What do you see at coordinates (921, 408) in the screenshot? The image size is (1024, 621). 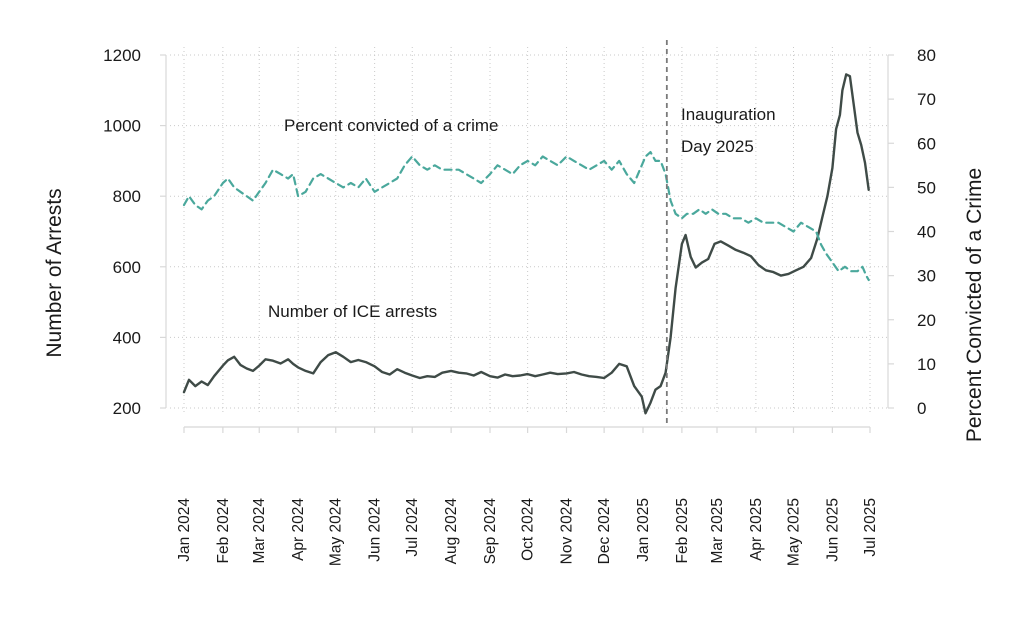 I see `right-tick-label: 0` at bounding box center [921, 408].